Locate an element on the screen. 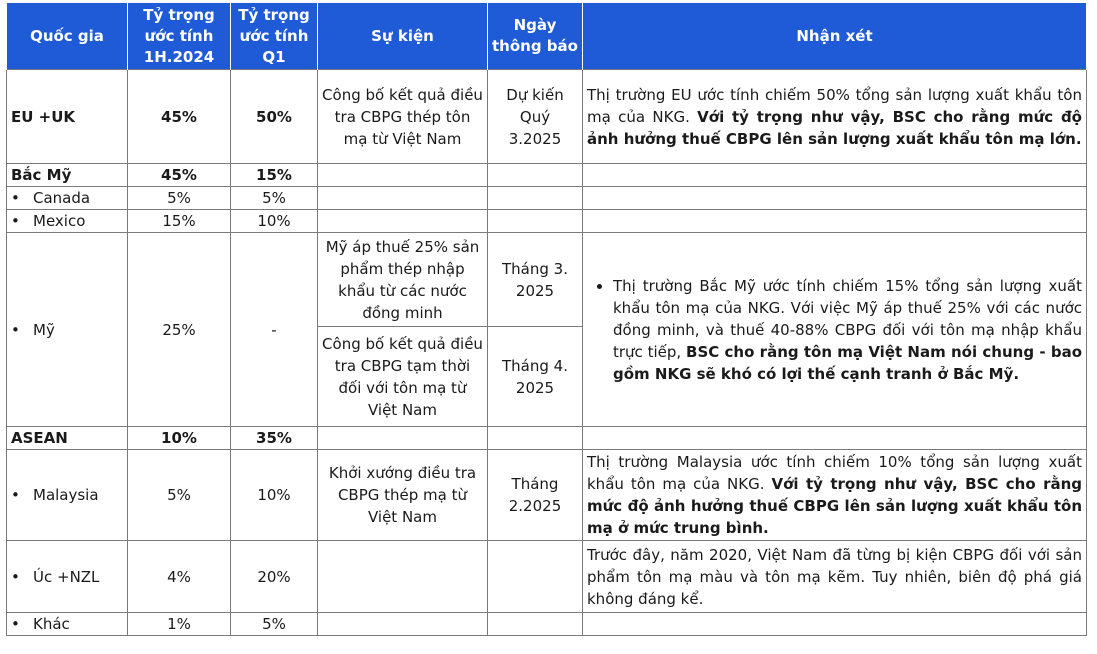 The image size is (1097, 654). header-date: Ngày thông báo is located at coordinates (535, 36).